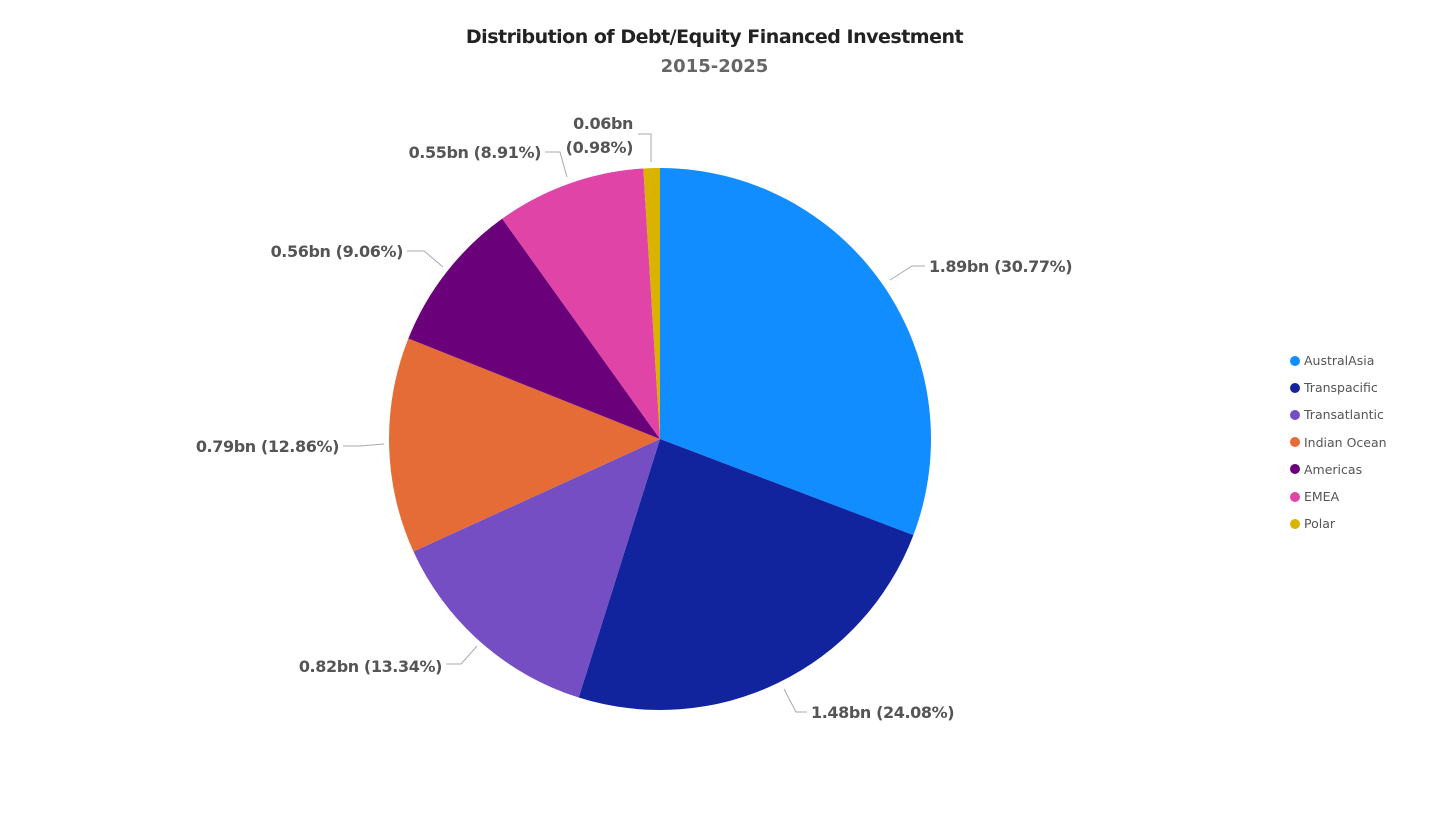 This screenshot has height=825, width=1429. What do you see at coordinates (1333, 469) in the screenshot?
I see `legend-label: Americas` at bounding box center [1333, 469].